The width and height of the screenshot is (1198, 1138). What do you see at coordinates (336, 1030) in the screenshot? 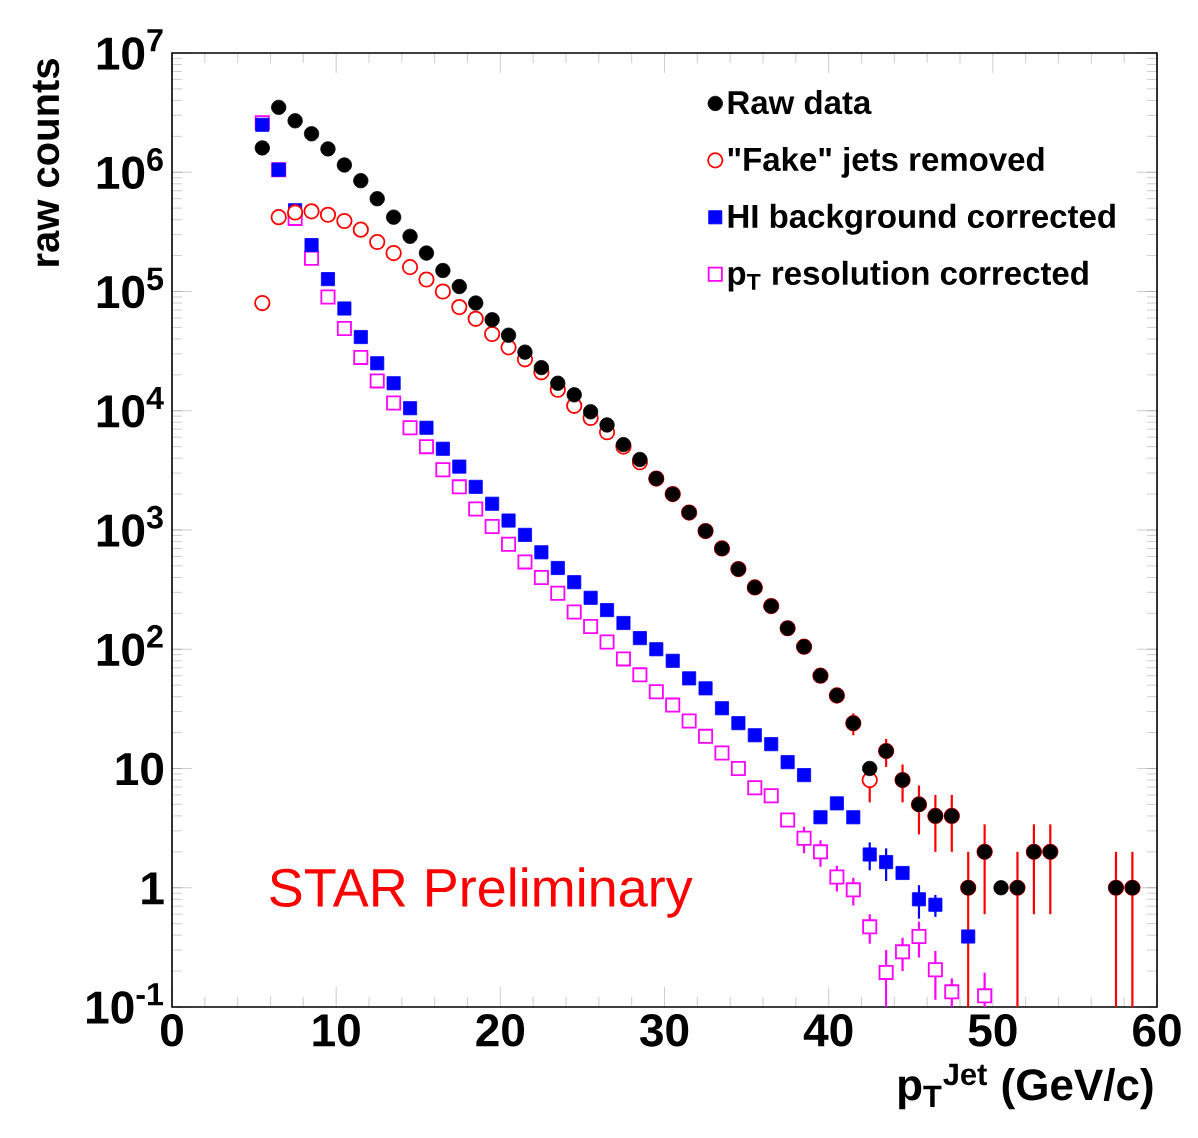
I see `x-tick-label: 10` at bounding box center [336, 1030].